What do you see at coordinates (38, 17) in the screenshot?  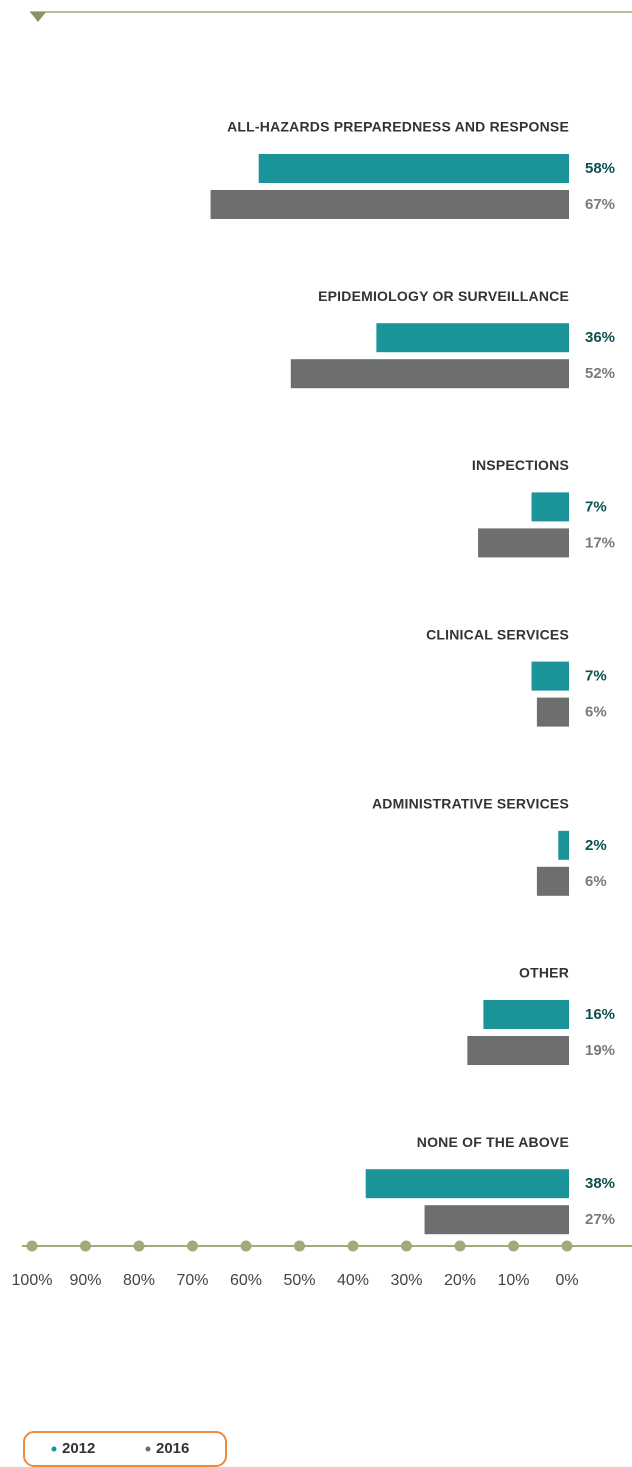 I see `top-marker` at bounding box center [38, 17].